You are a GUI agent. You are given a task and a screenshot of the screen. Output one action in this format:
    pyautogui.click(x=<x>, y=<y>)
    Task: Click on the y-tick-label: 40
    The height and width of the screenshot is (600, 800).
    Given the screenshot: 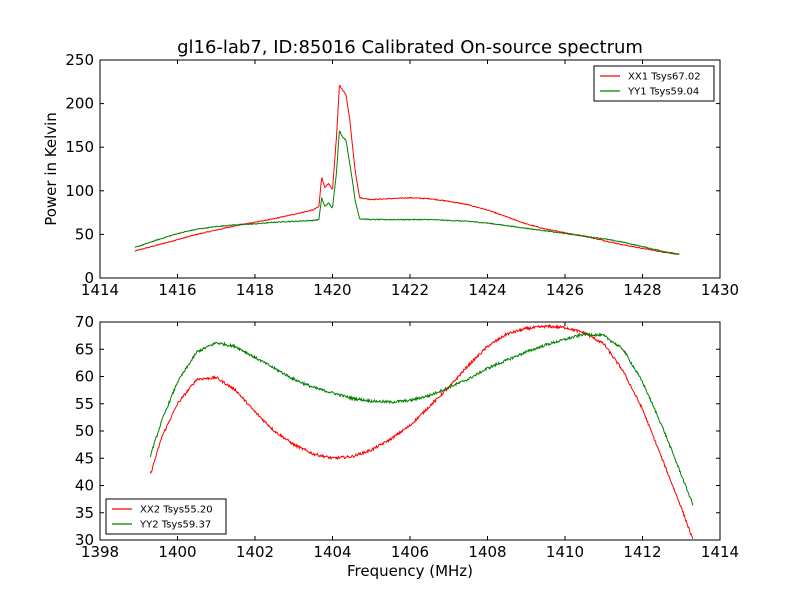 What is the action you would take?
    pyautogui.click(x=84, y=486)
    